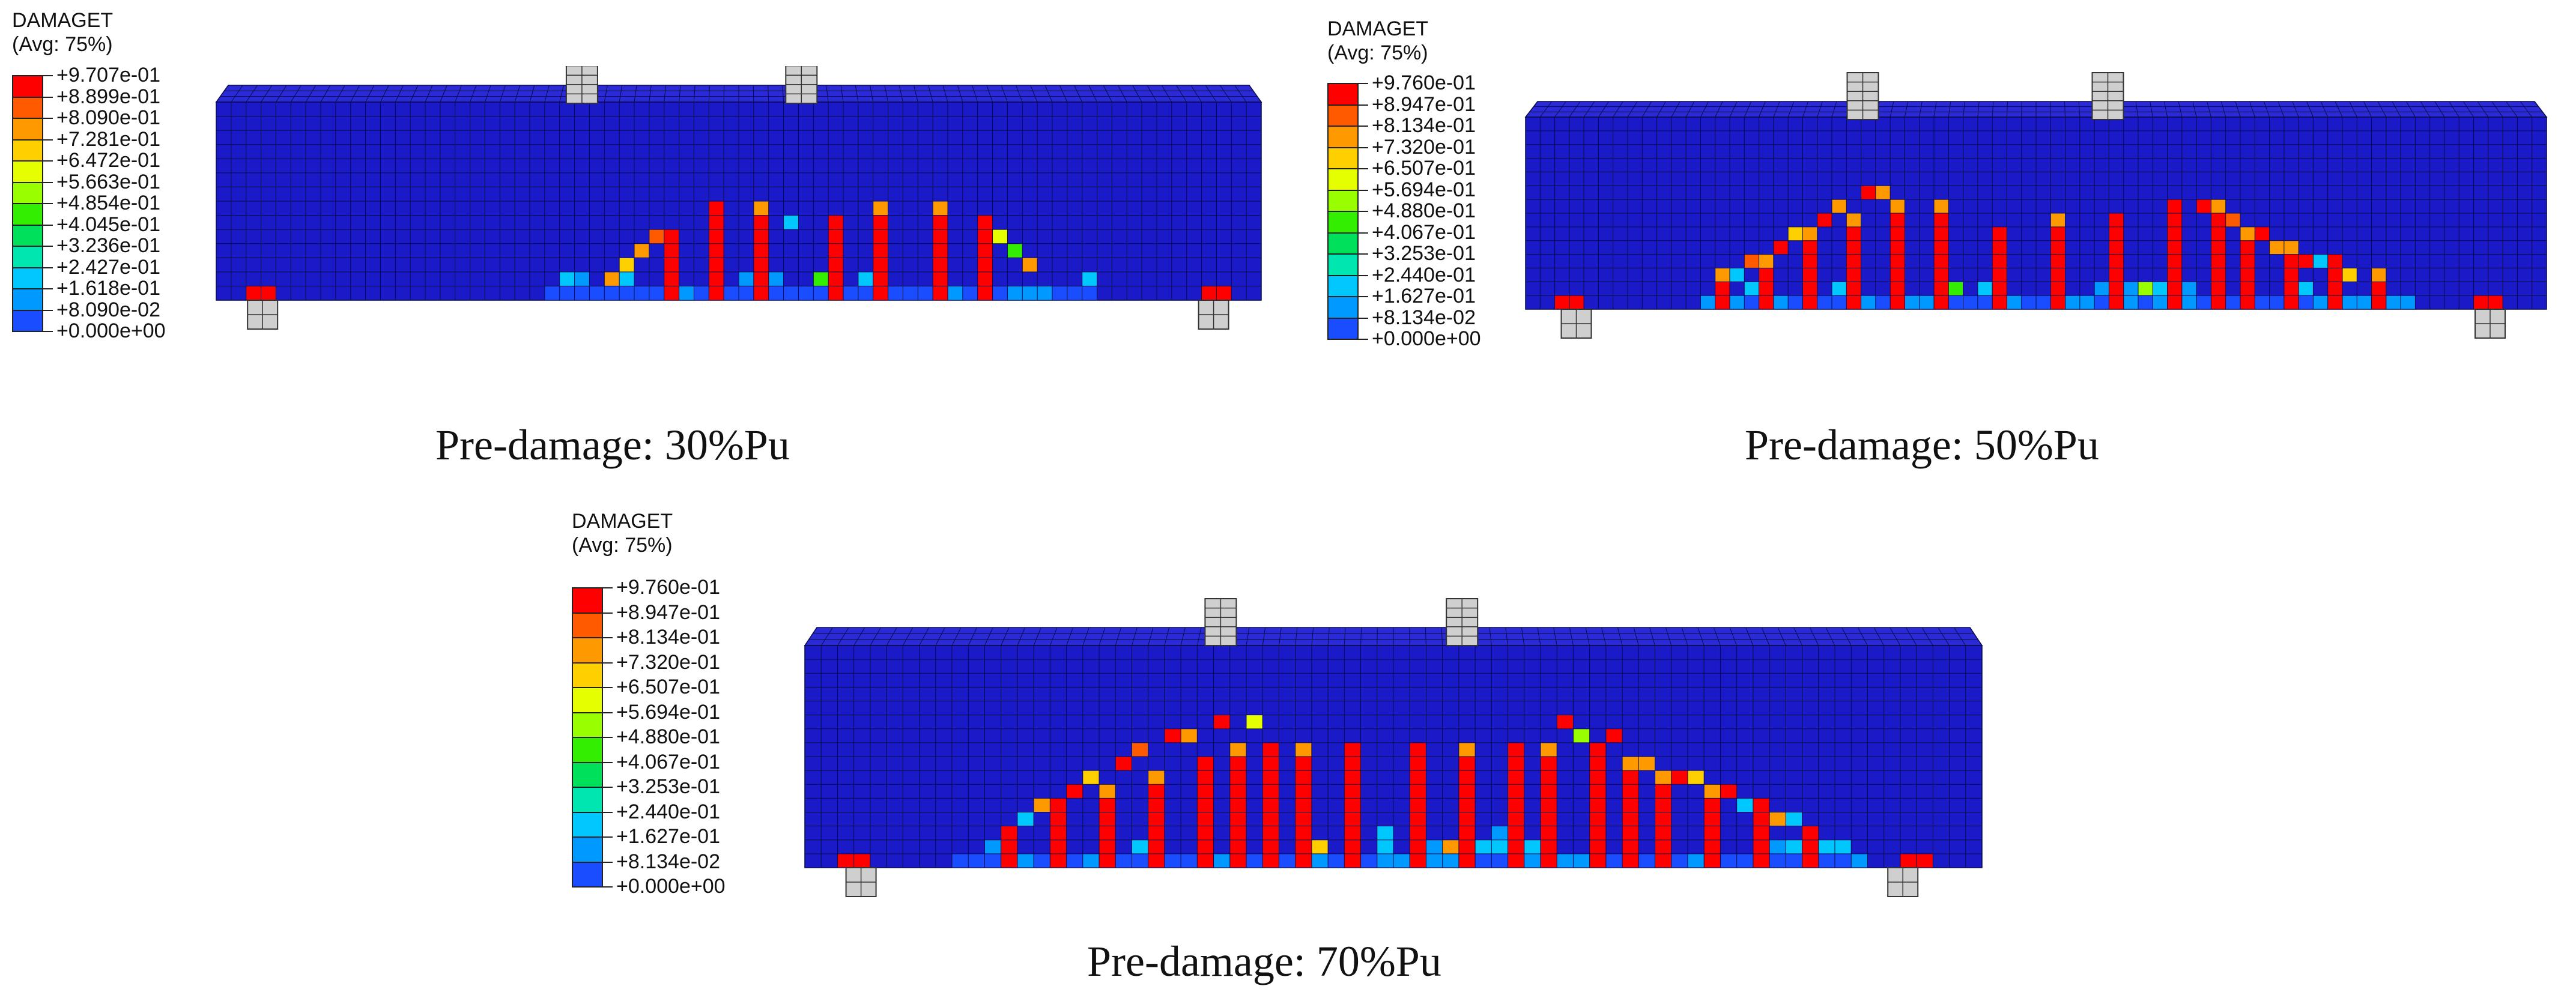 The height and width of the screenshot is (1001, 2576). What do you see at coordinates (581, 85) in the screenshot?
I see `loading-plate` at bounding box center [581, 85].